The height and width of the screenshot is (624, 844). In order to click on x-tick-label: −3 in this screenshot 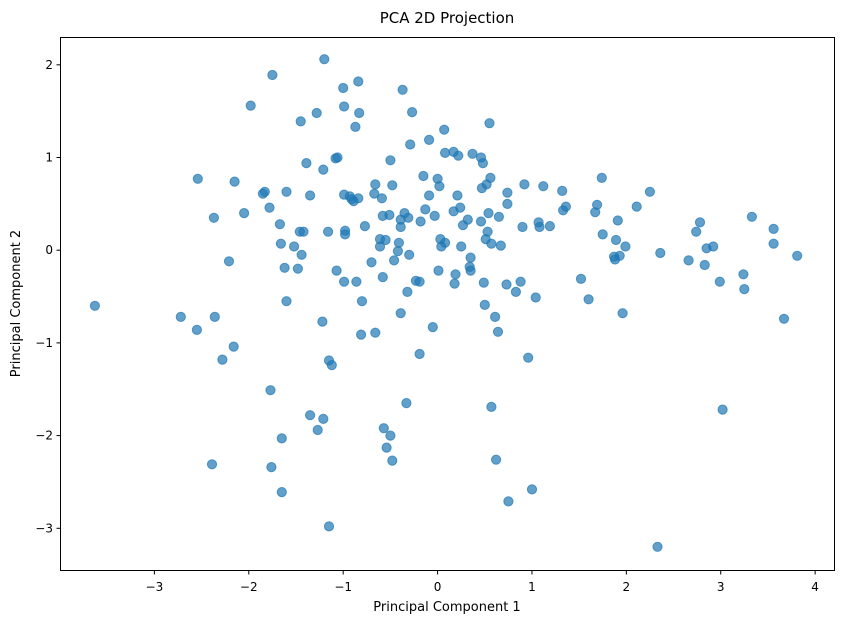, I will do `click(155, 587)`.